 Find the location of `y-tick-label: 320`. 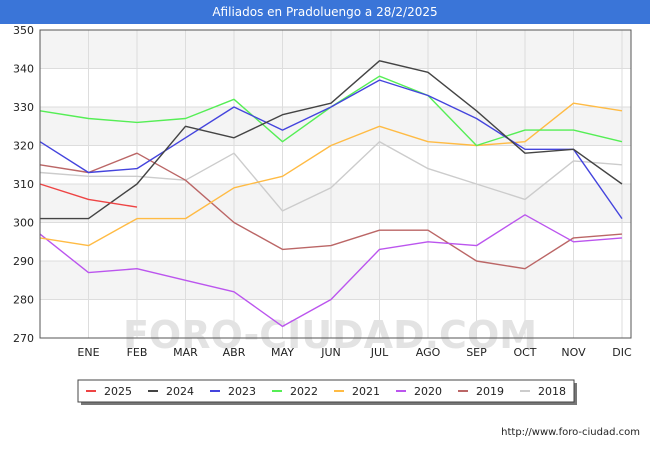

y-tick-label: 320 is located at coordinates (23, 146).